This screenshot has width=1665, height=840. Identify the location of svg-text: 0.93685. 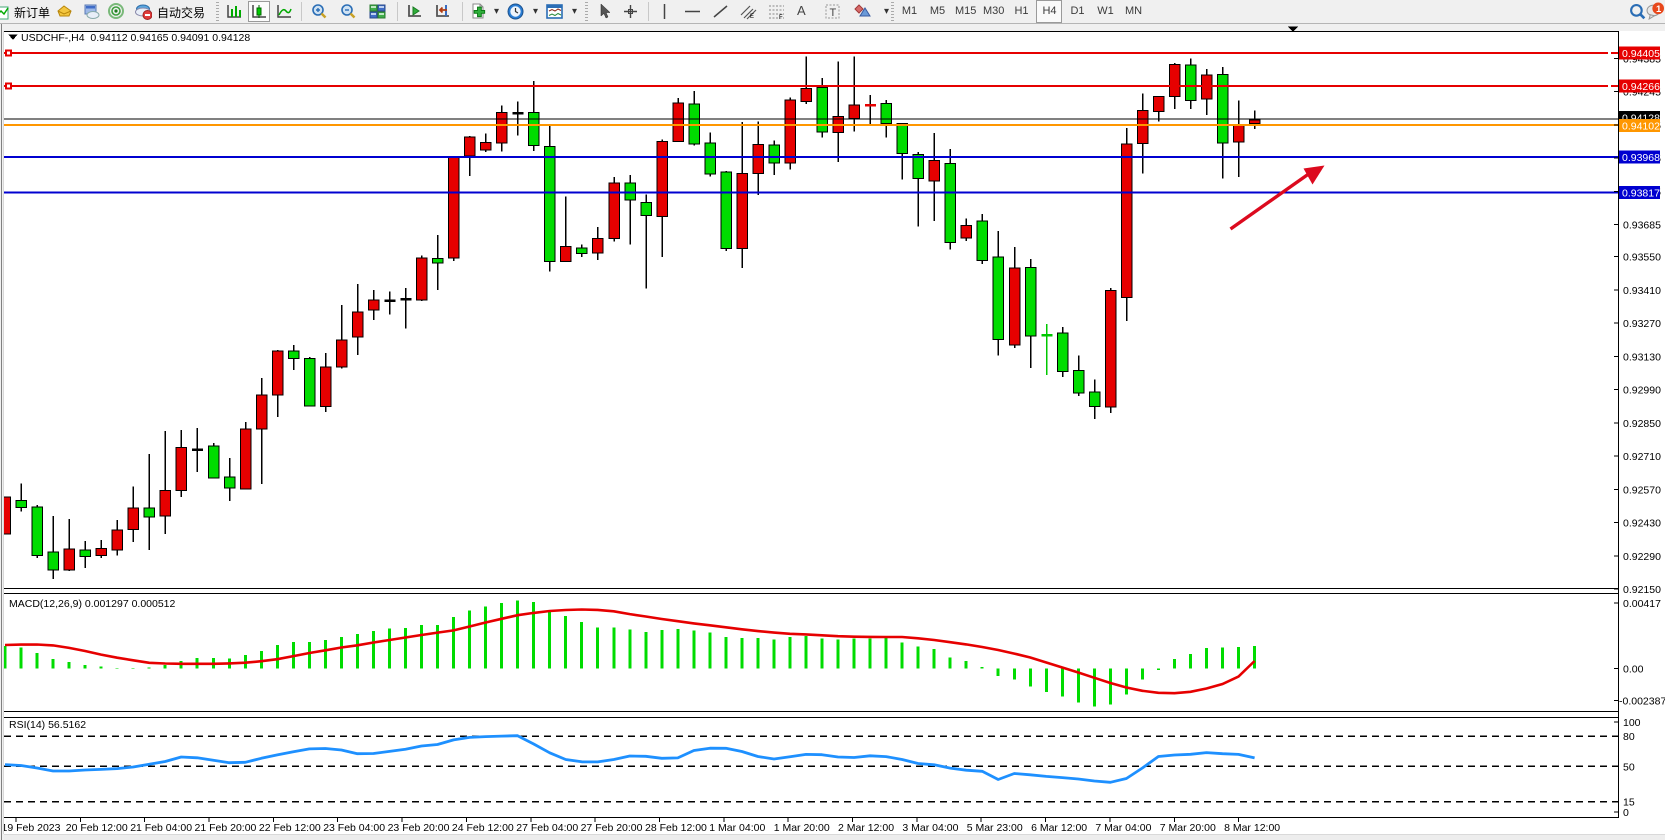
(1642, 226).